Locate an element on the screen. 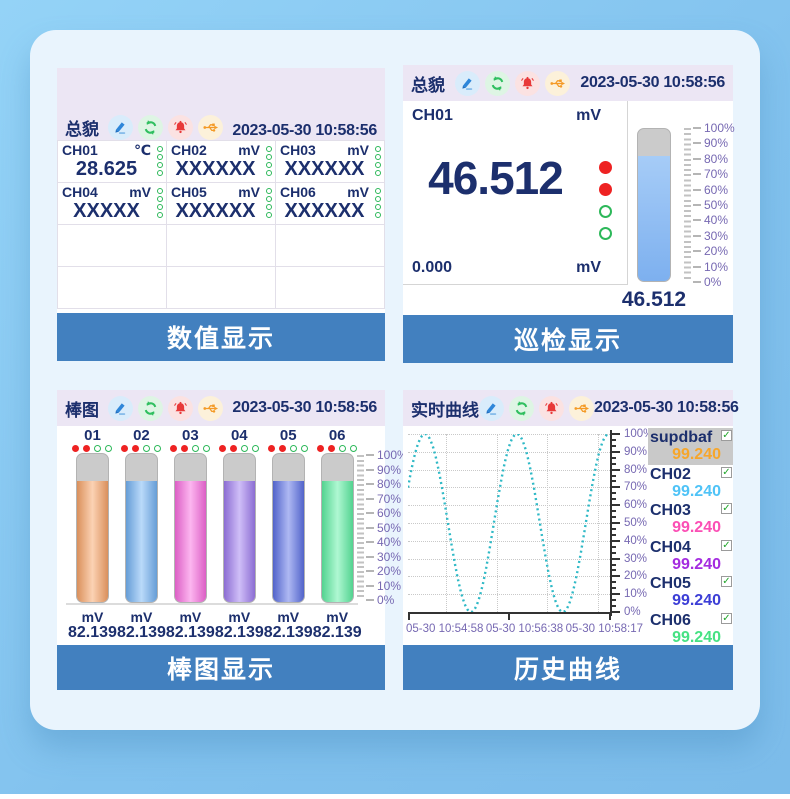  curve-series is located at coordinates (509, 523).